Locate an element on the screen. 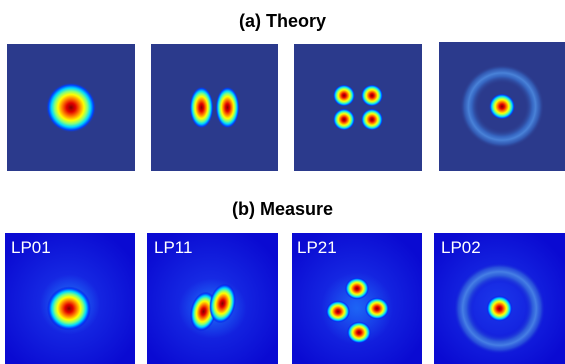 This screenshot has height=364, width=565. measure-panel-lp21 is located at coordinates (357, 298).